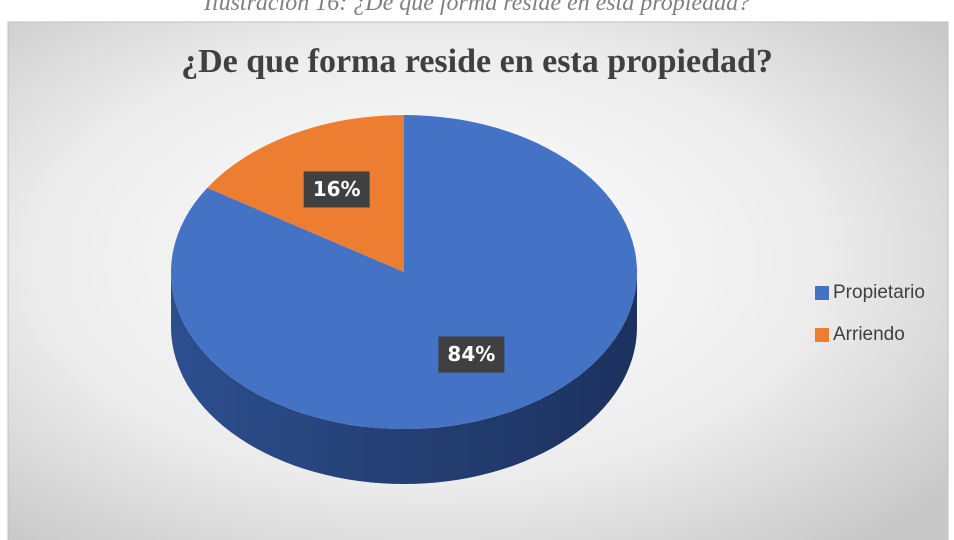 This screenshot has height=540, width=954. I want to click on data-label: 16%, so click(337, 189).